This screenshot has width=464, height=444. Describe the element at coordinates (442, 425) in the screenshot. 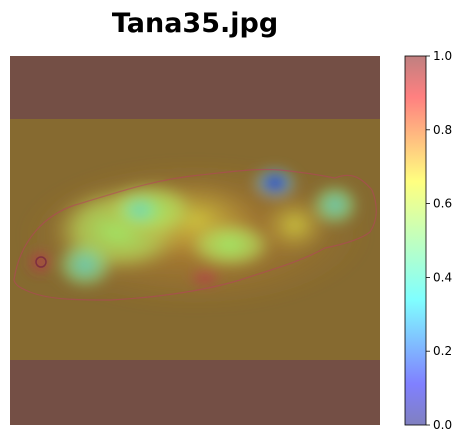

I see `colorbar-tick-label: 0.0` at that location.